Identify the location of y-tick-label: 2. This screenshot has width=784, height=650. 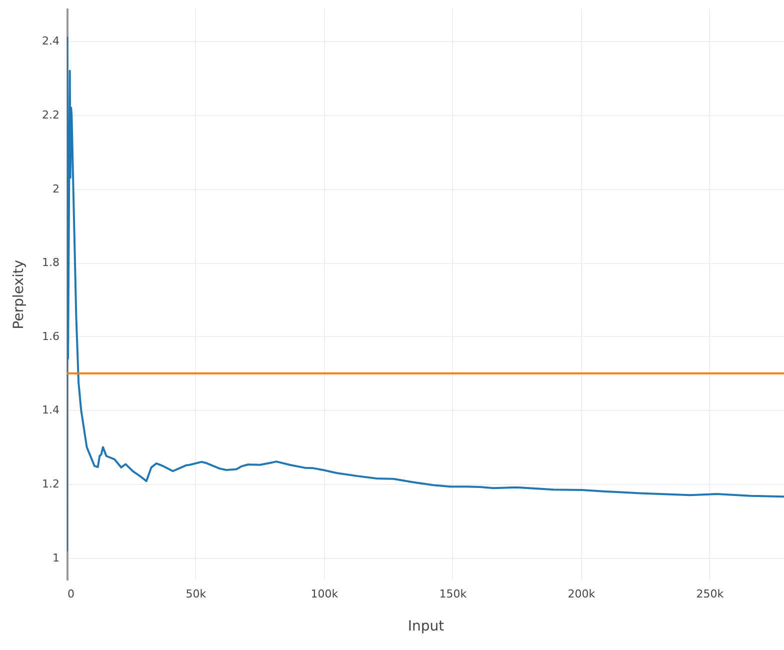
(56, 189).